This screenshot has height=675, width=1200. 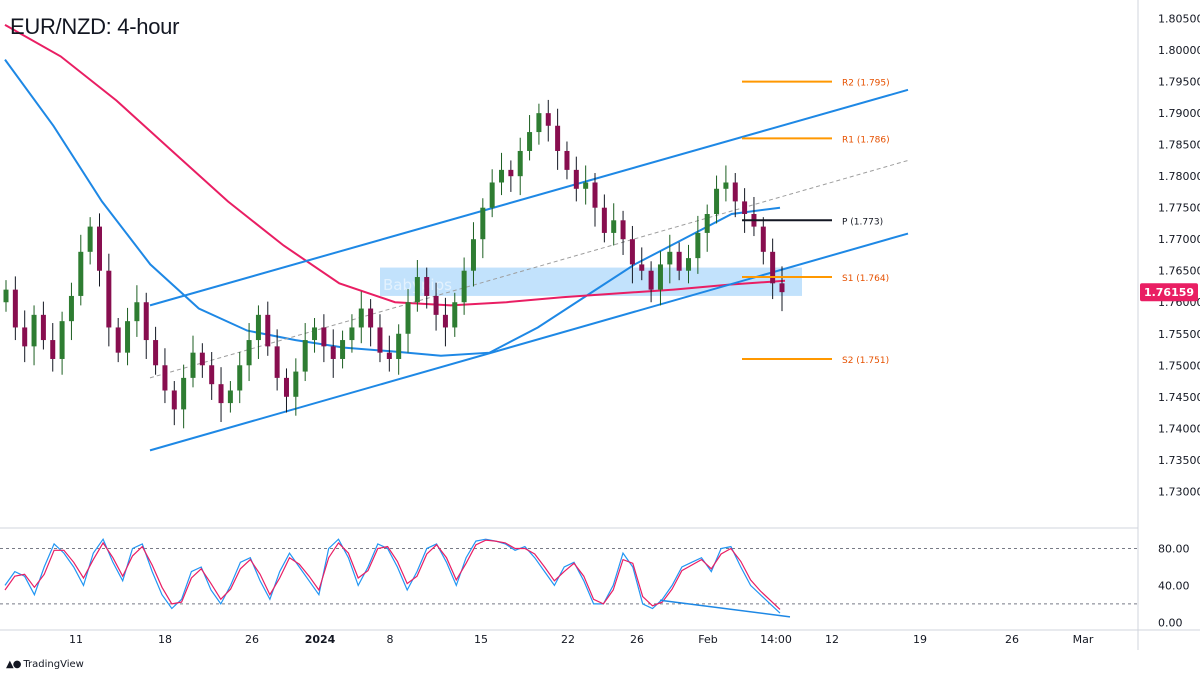 I want to click on price-tick-label: 1.75000, so click(x=1179, y=365).